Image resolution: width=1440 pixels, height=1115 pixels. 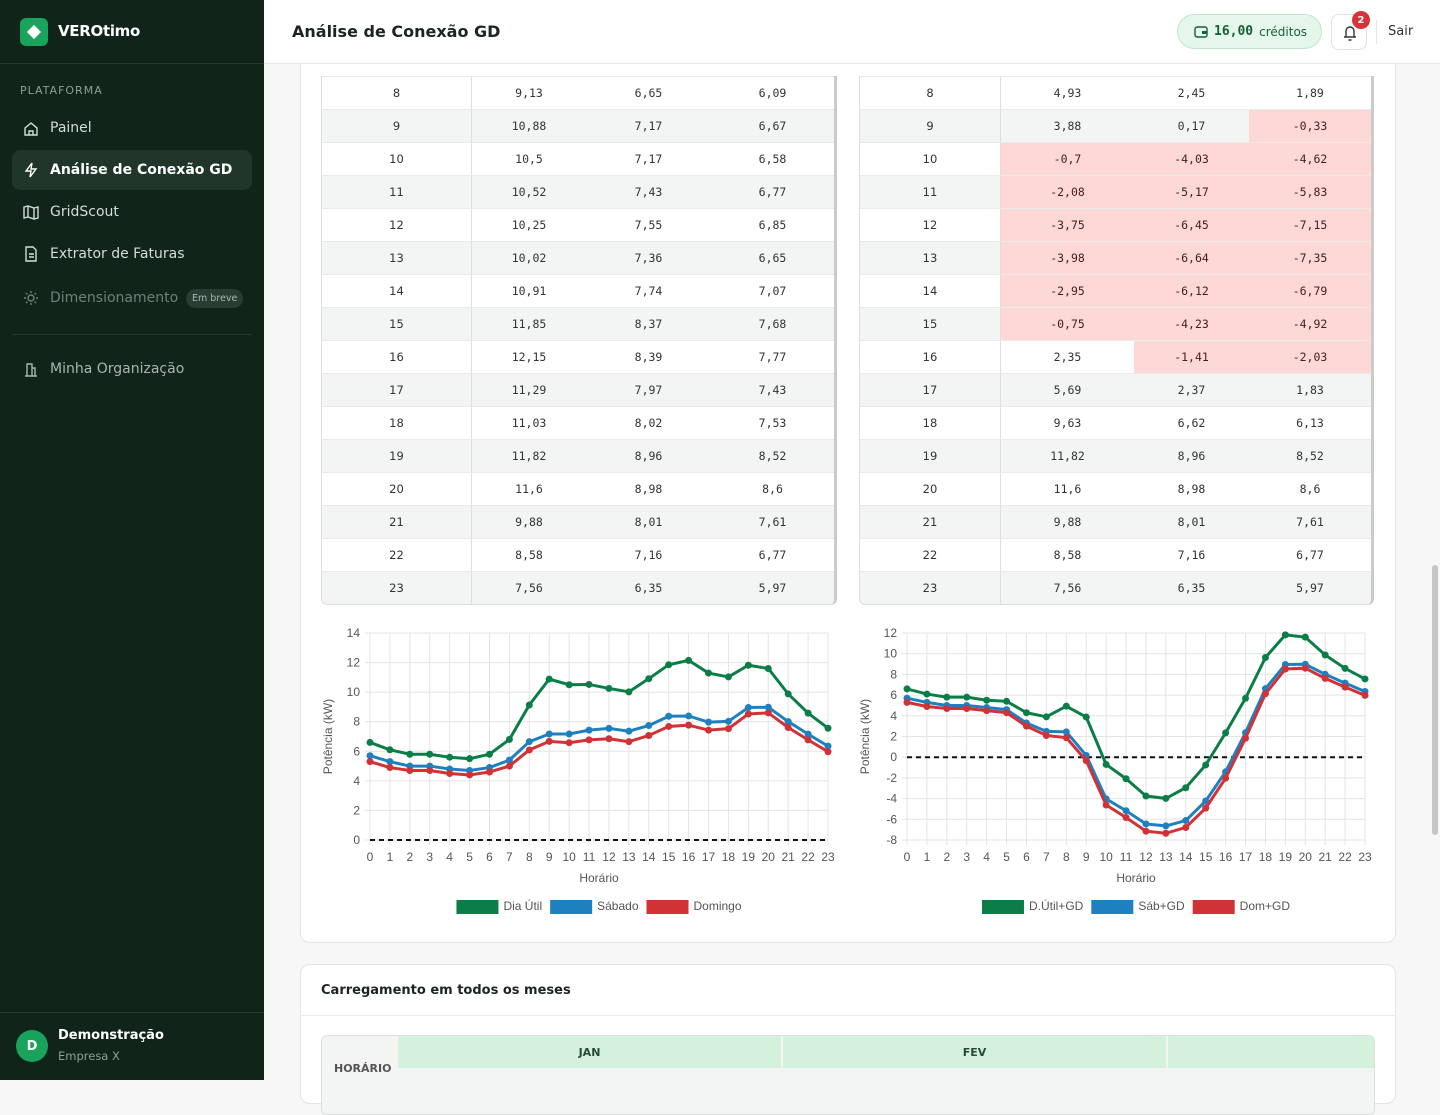 What do you see at coordinates (132, 212) in the screenshot?
I see `nav-item: GridScout` at bounding box center [132, 212].